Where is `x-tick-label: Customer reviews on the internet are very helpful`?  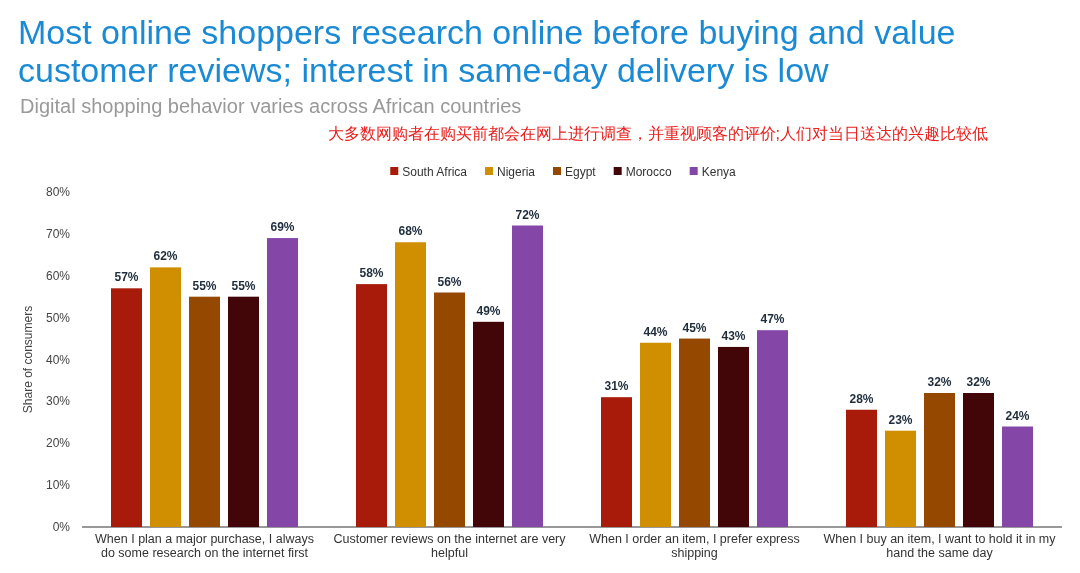 x-tick-label: Customer reviews on the internet are very helpful is located at coordinates (450, 546).